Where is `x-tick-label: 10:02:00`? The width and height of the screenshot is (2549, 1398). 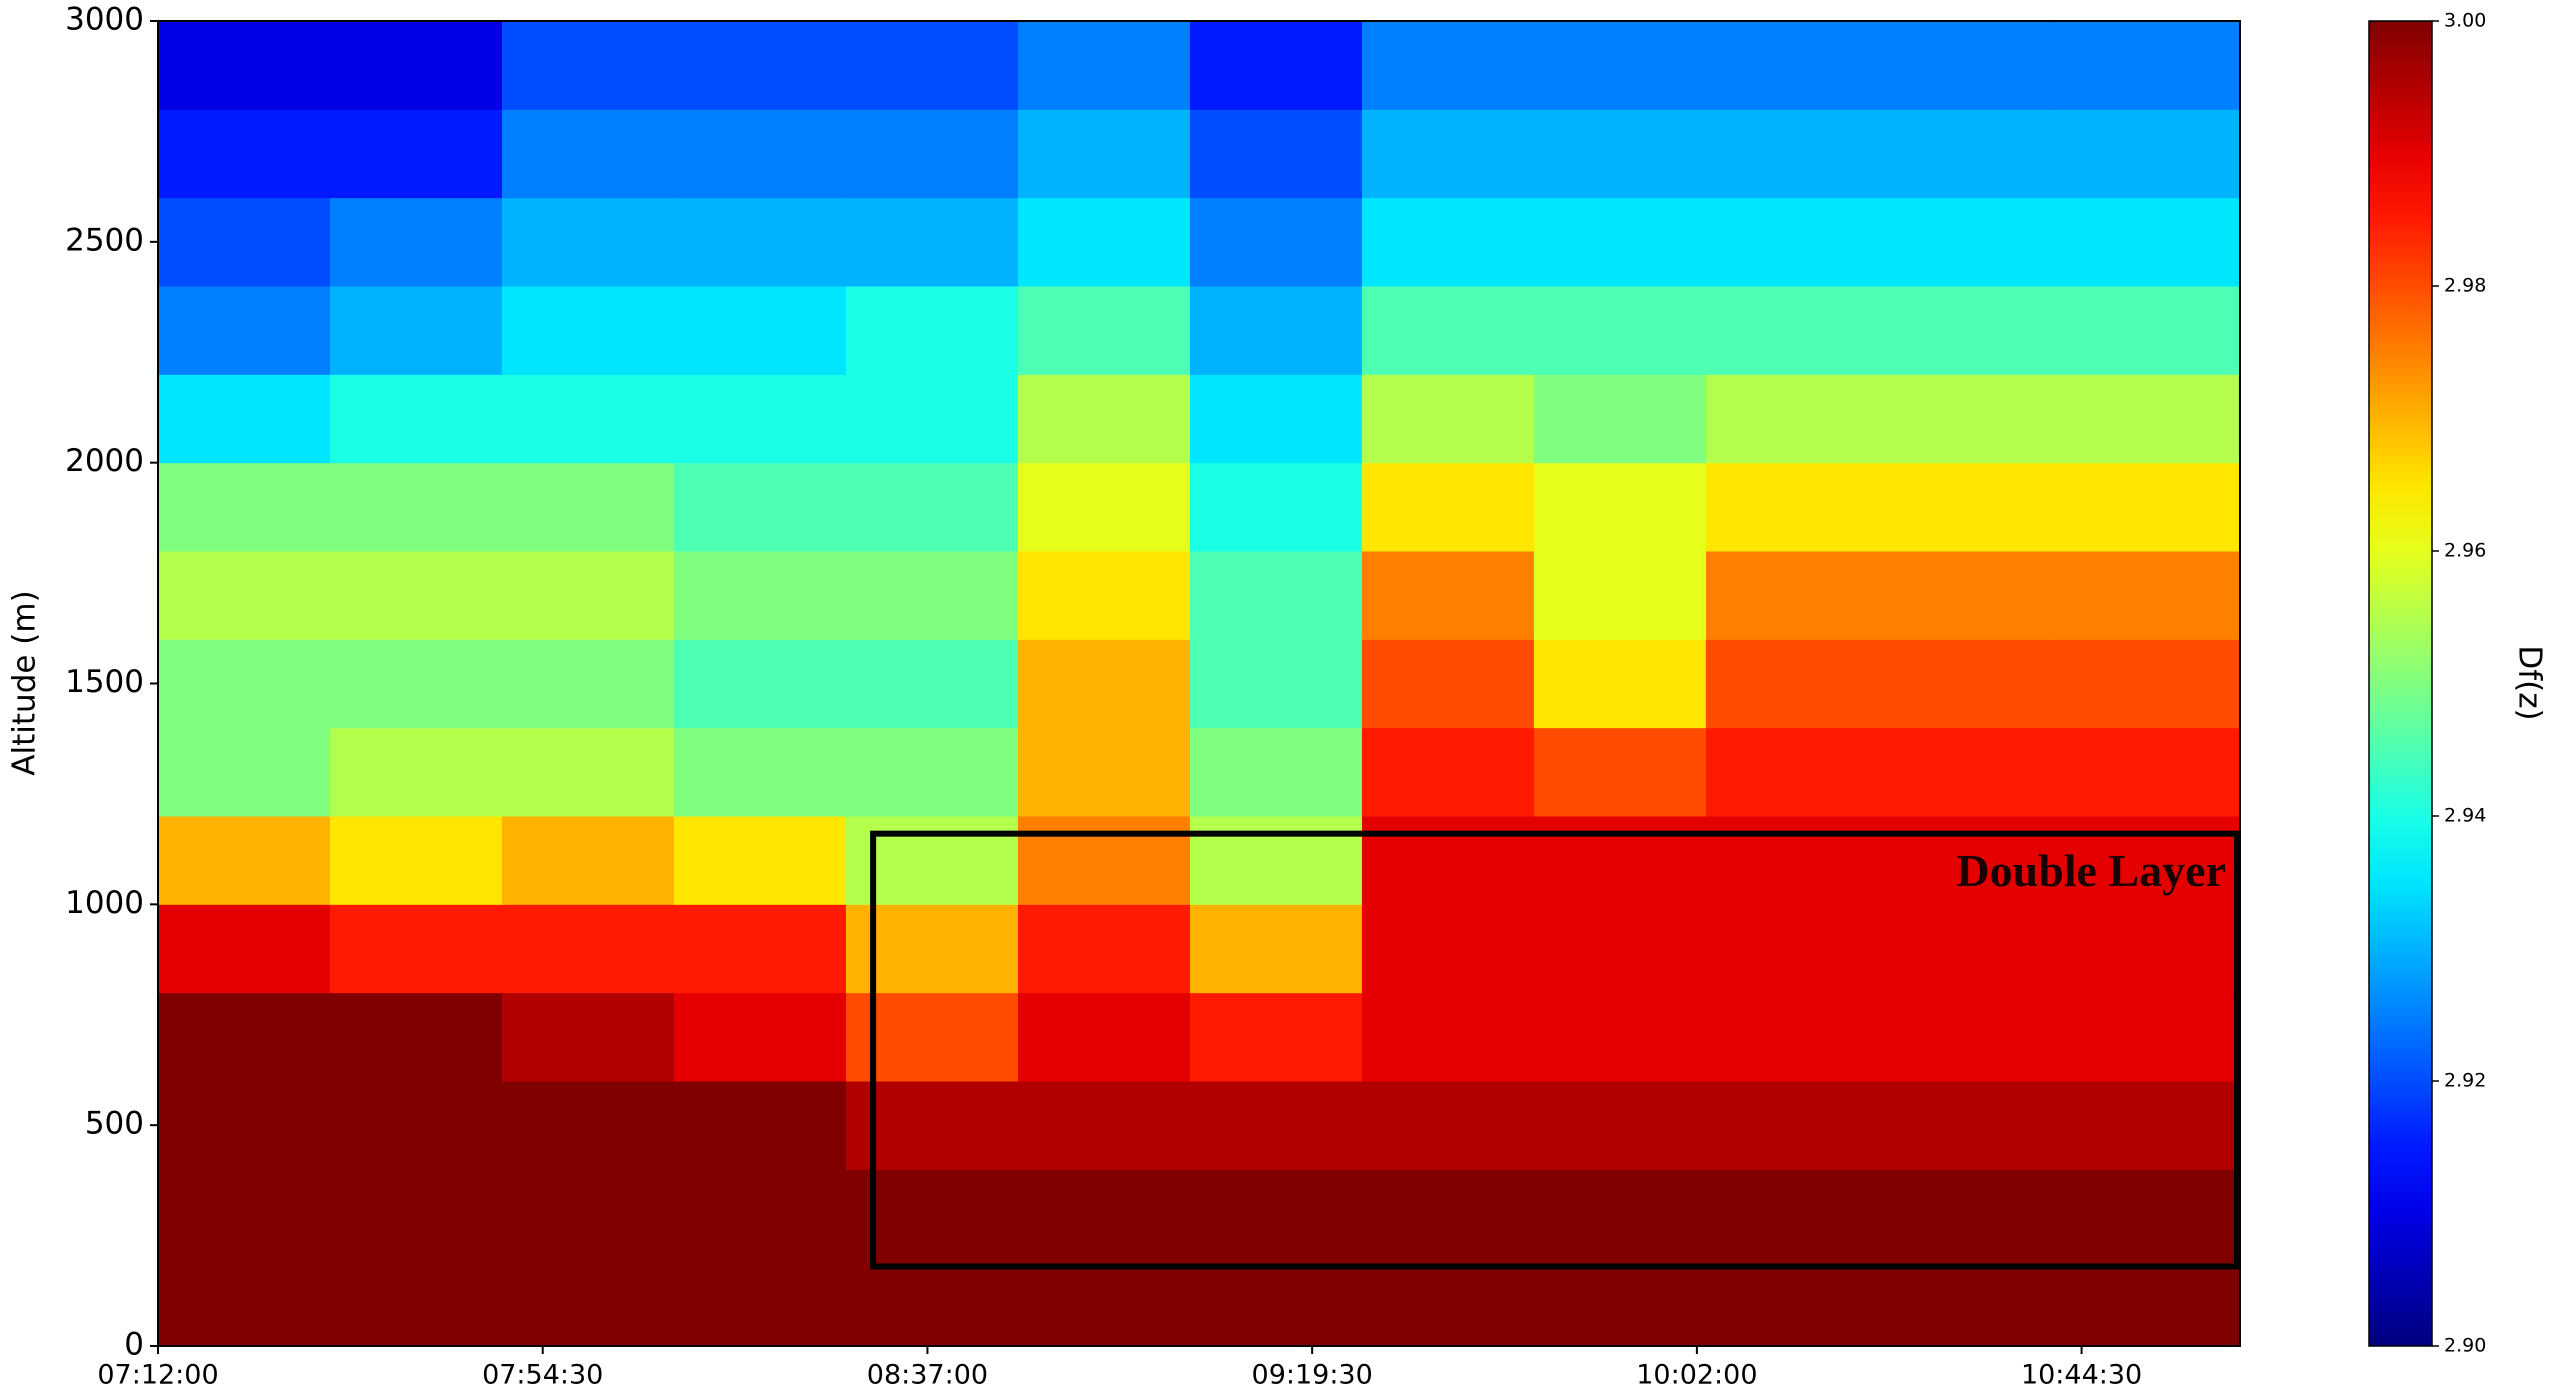 x-tick-label: 10:02:00 is located at coordinates (1696, 1375).